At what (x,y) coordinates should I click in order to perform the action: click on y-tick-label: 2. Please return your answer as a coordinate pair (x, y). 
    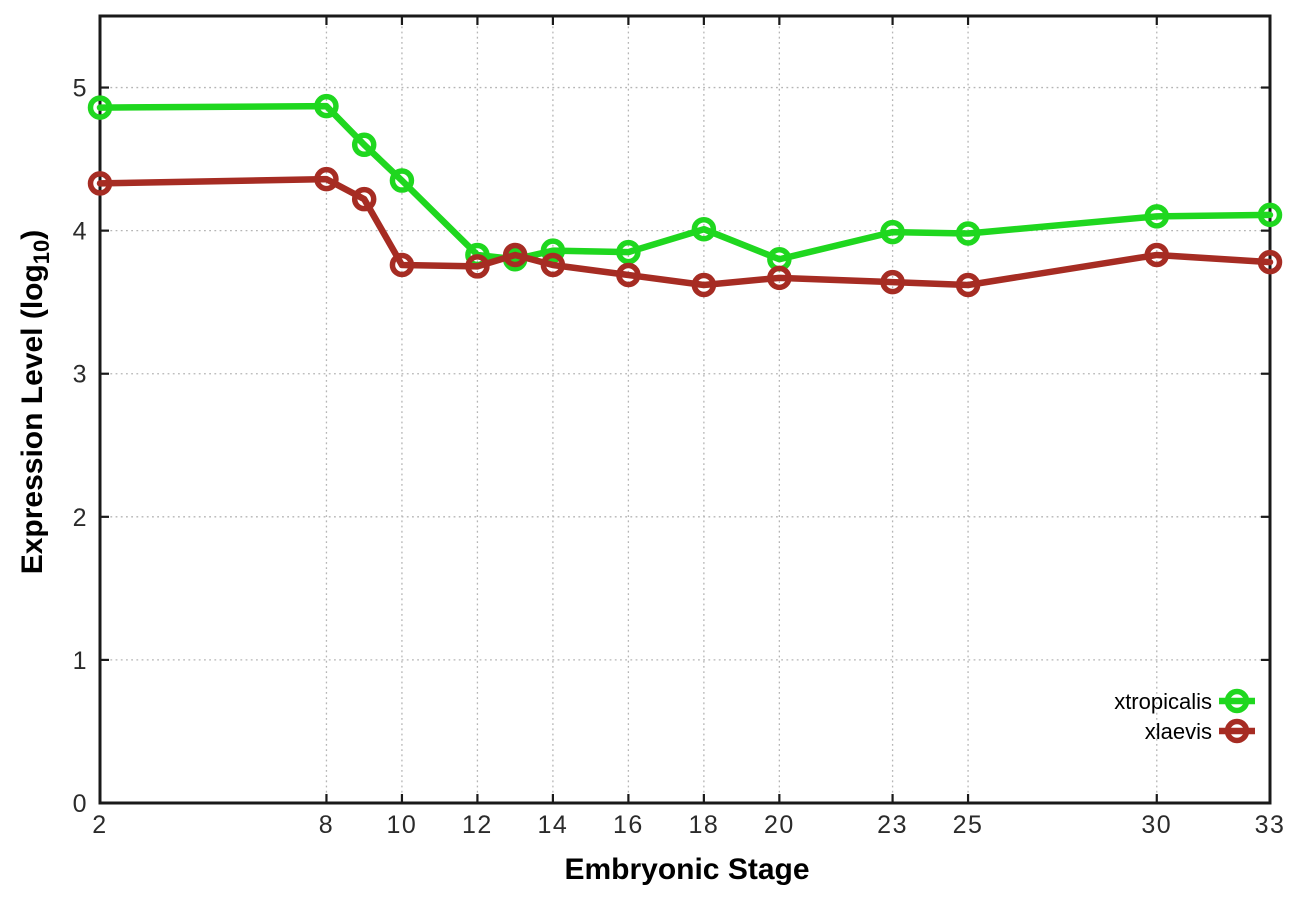
    Looking at the image, I should click on (80, 518).